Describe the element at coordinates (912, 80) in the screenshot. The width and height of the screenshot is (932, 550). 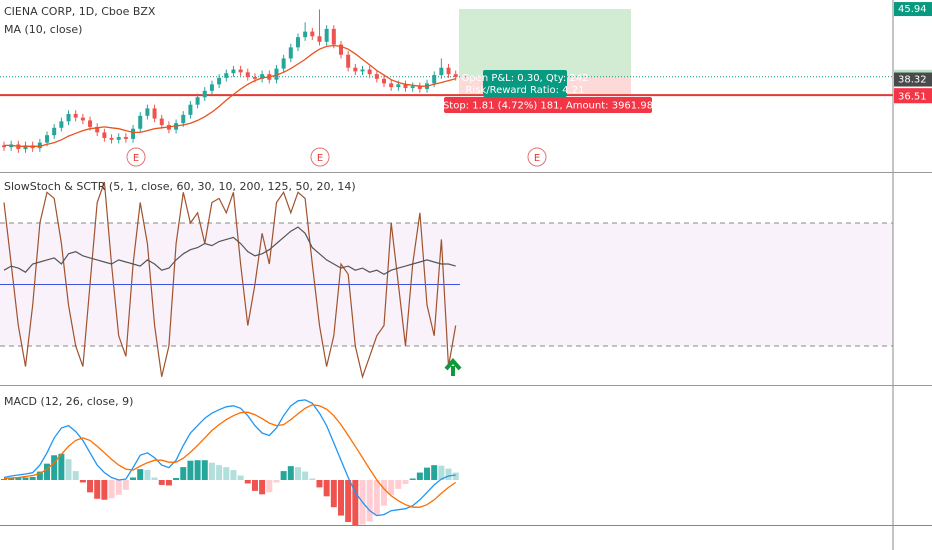
I see `price-badge-label: 38.32` at that location.